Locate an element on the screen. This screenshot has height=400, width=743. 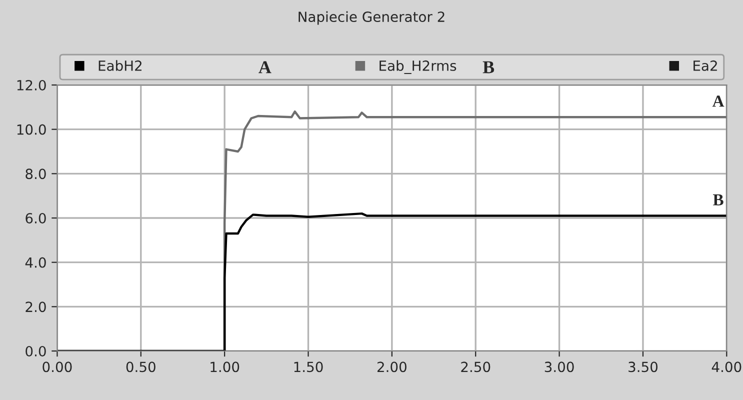
y-tick-label: 2.0 is located at coordinates (36, 307).